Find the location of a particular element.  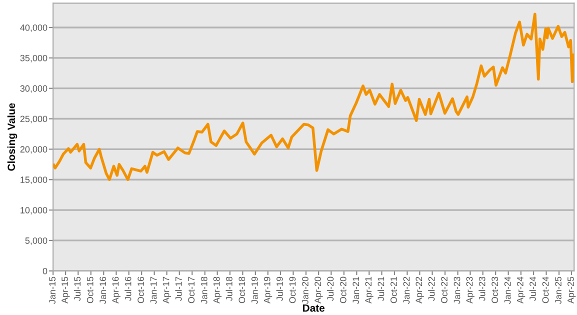

y-tick-label: 15,000 is located at coordinates (34, 180).